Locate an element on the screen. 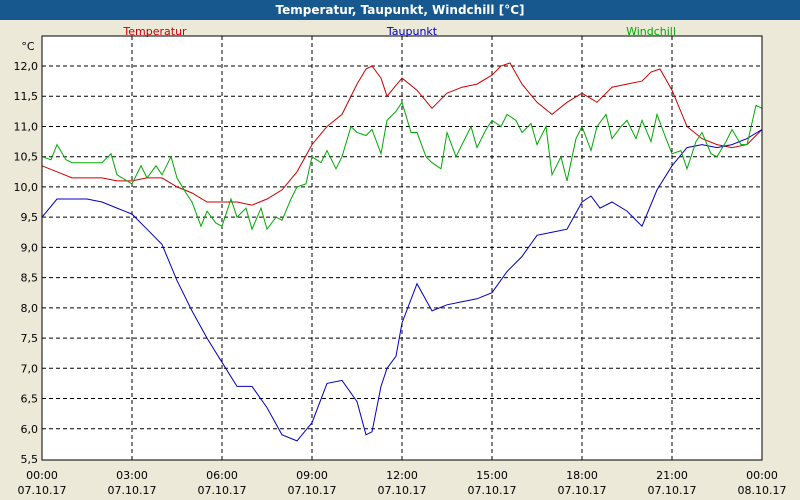 The width and height of the screenshot is (800, 500). y-tick-label: 9,0 is located at coordinates (30, 247).